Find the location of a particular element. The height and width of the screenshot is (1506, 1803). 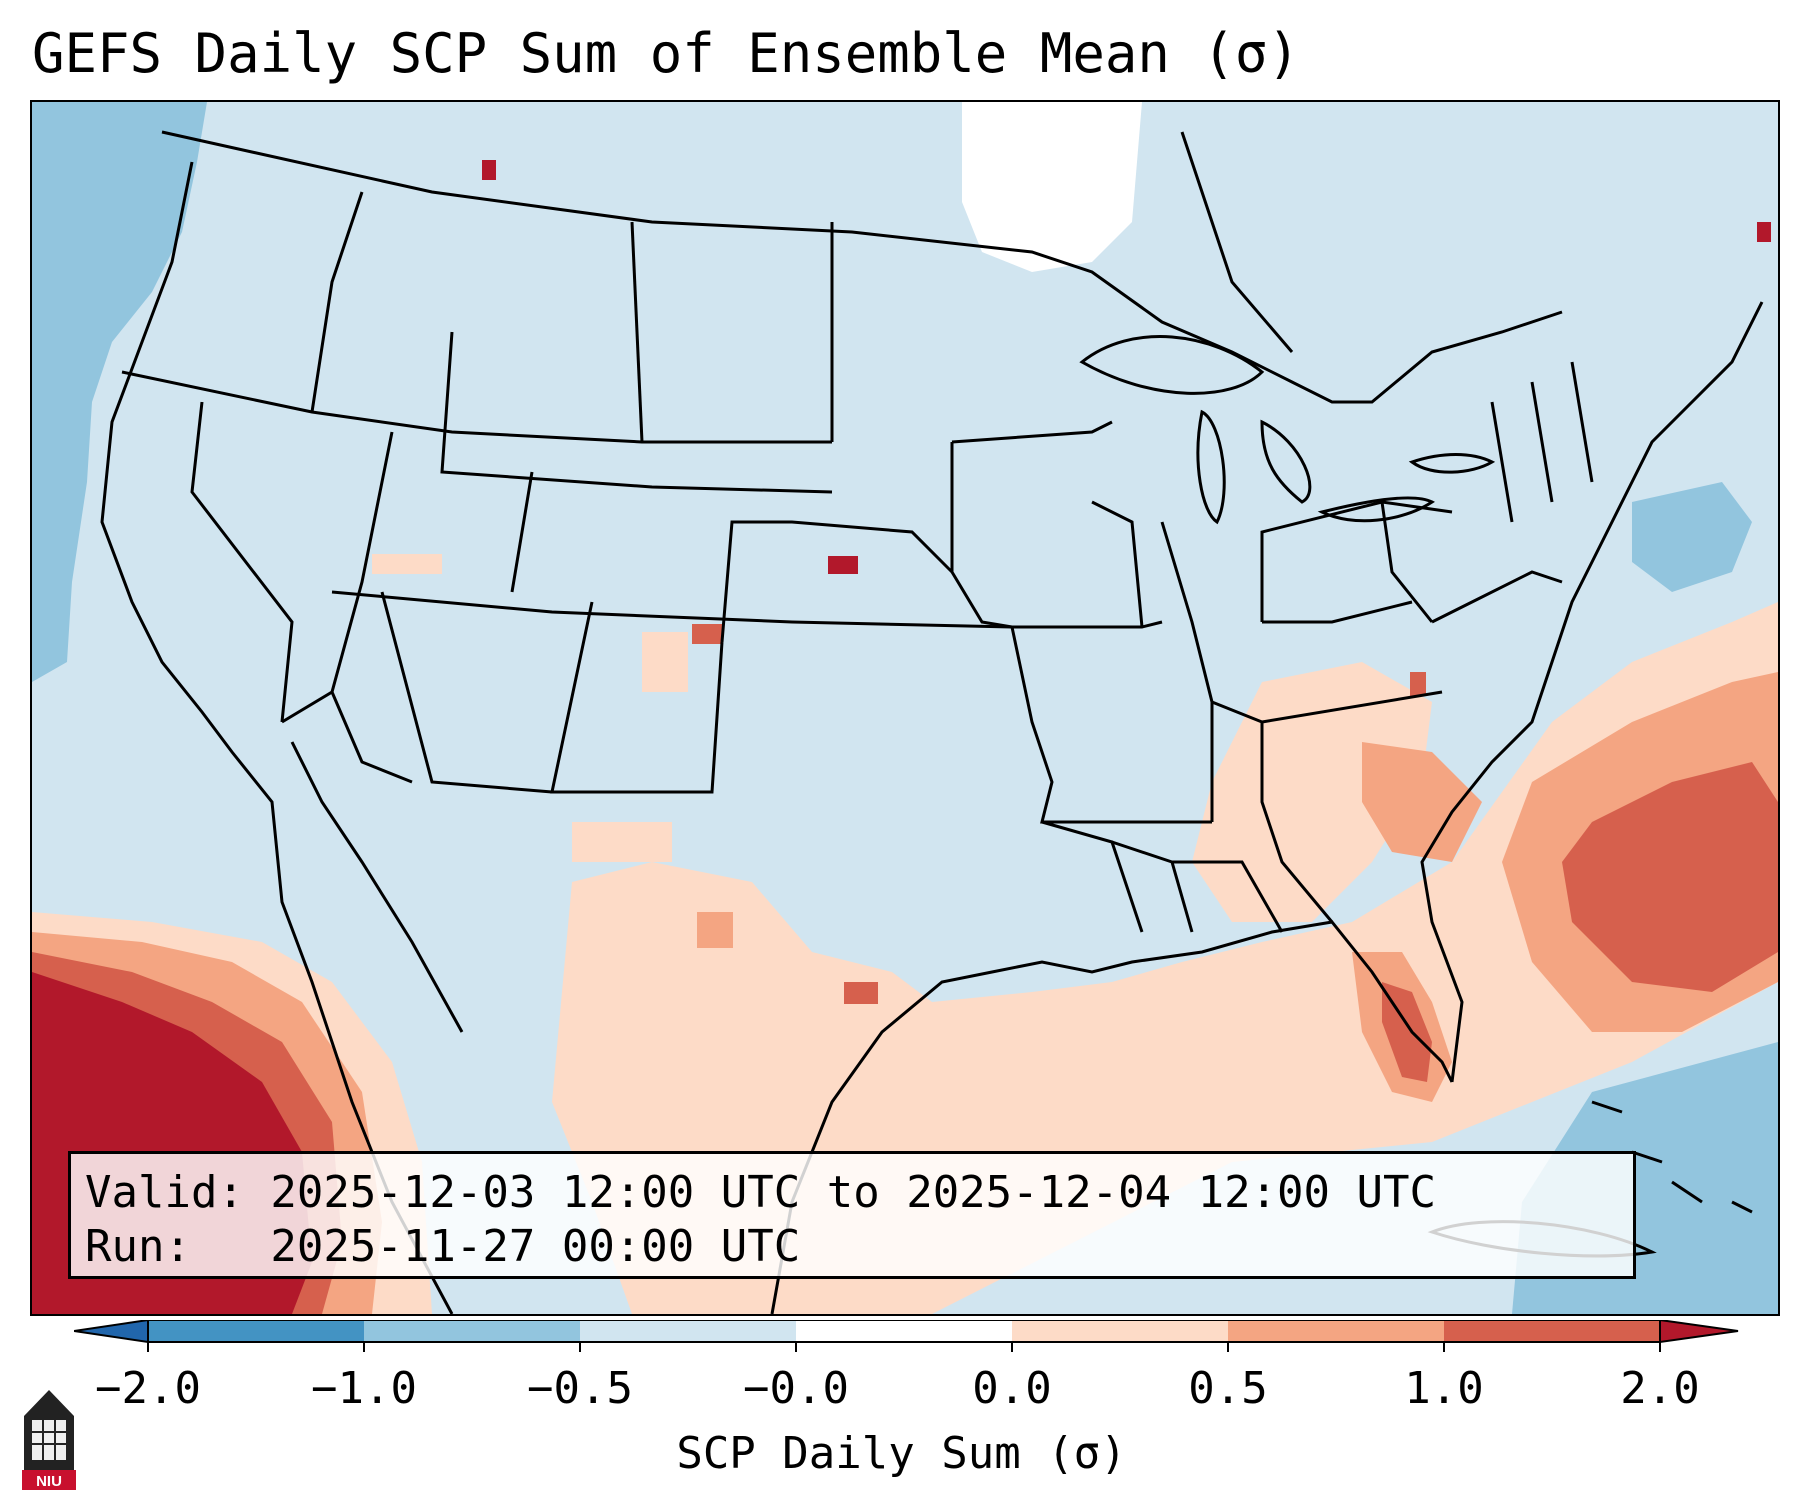

run-time-text: Run: 2025-11-27 00:00 UTC is located at coordinates (443, 1246).